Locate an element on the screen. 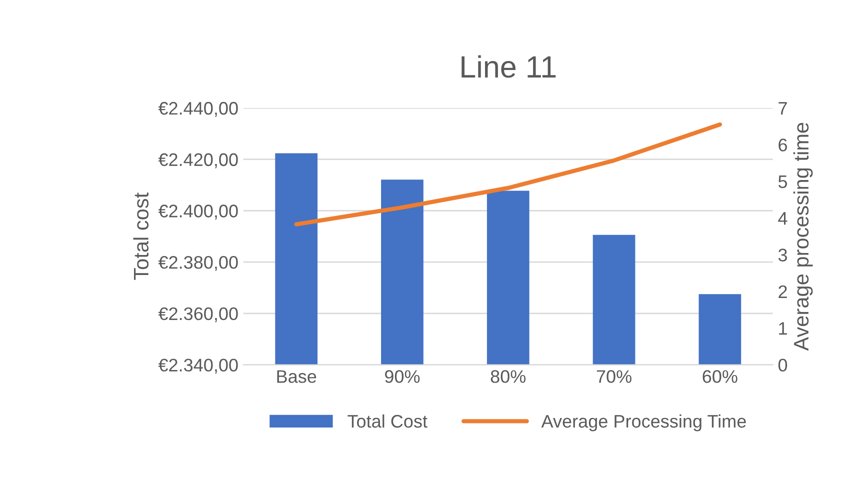 The width and height of the screenshot is (854, 480). y-axis-title: Total cost is located at coordinates (141, 236).